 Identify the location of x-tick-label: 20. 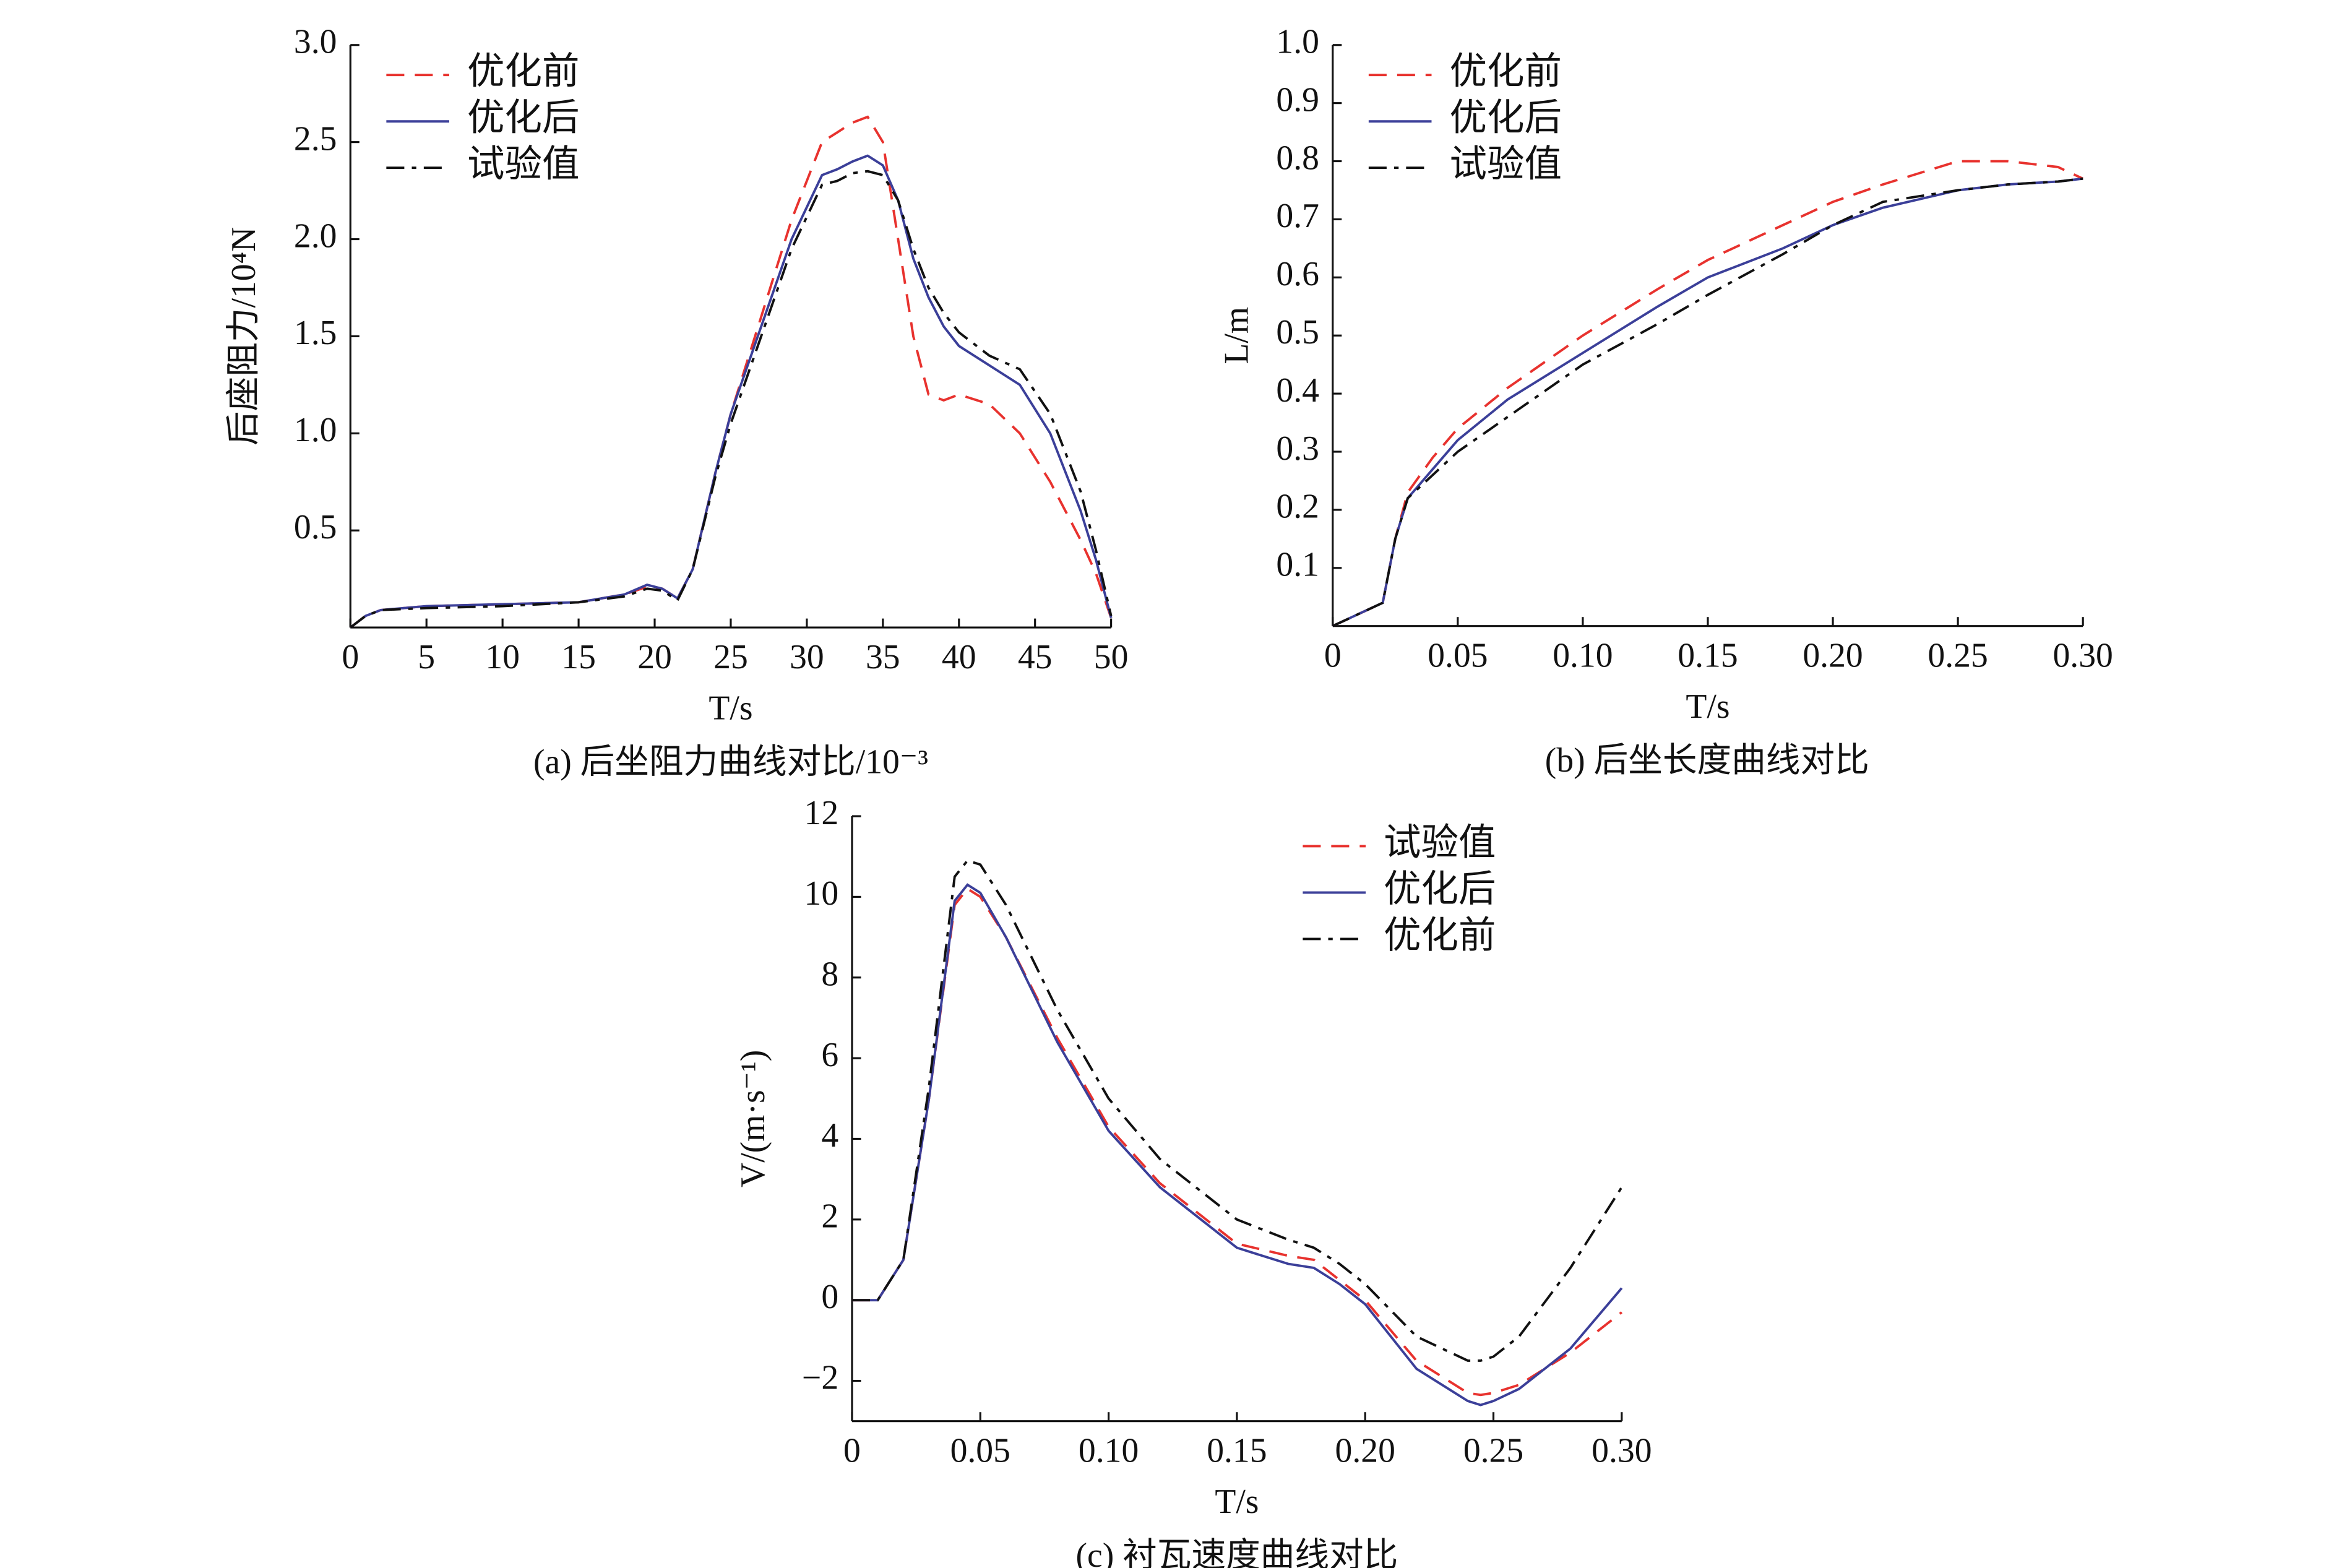
(654, 657).